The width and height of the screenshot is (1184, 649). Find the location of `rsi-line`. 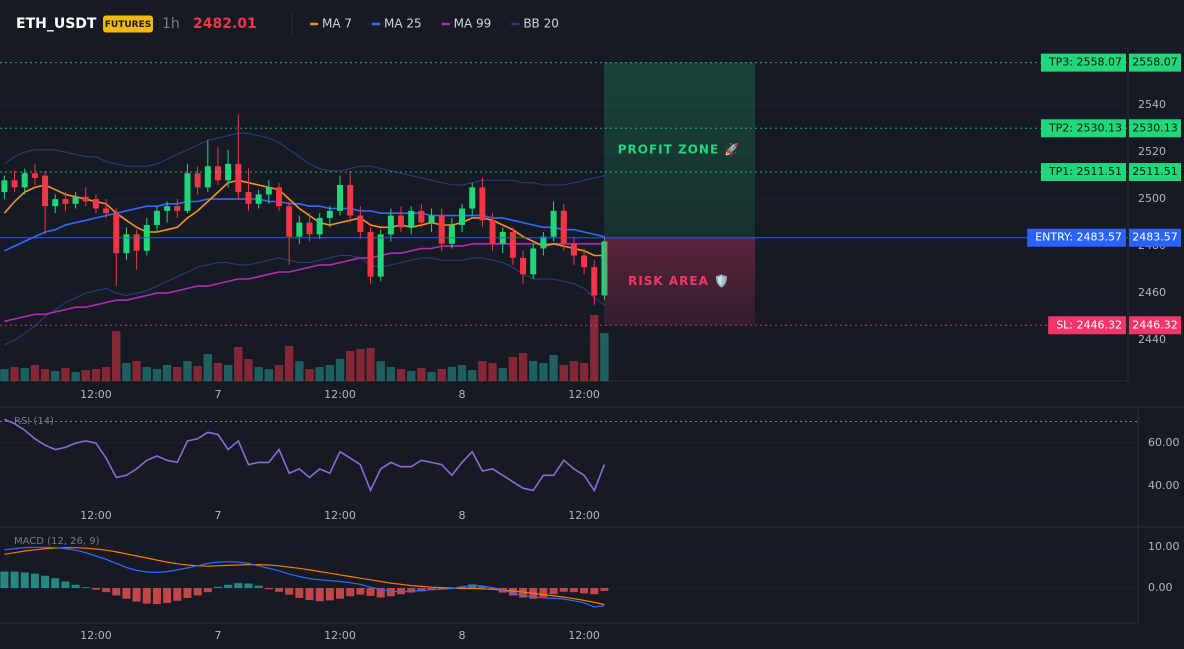

rsi-line is located at coordinates (305, 455).